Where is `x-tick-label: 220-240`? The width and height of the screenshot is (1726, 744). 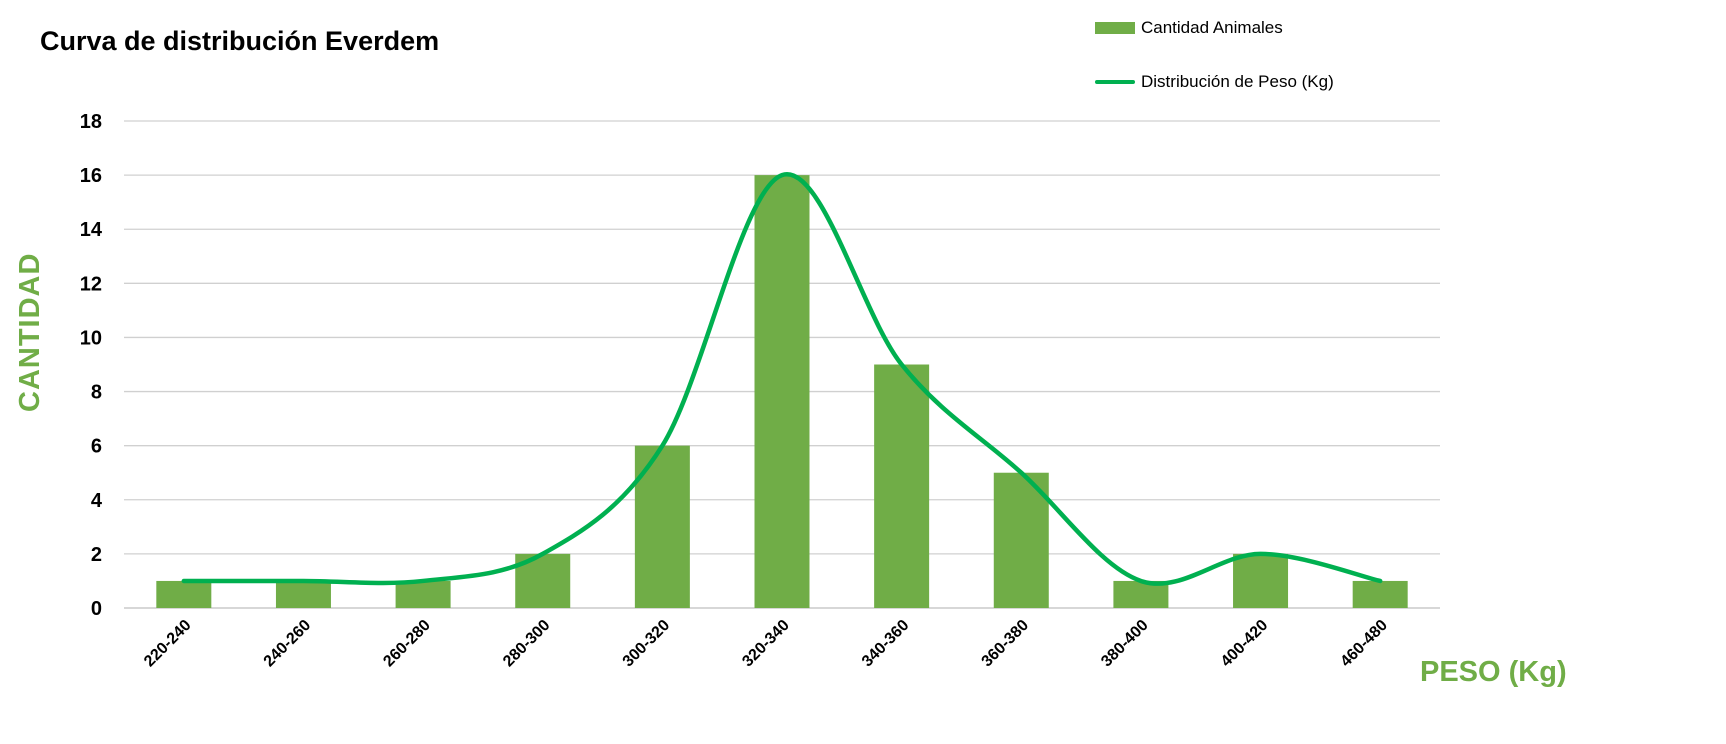 x-tick-label: 220-240 is located at coordinates (168, 644).